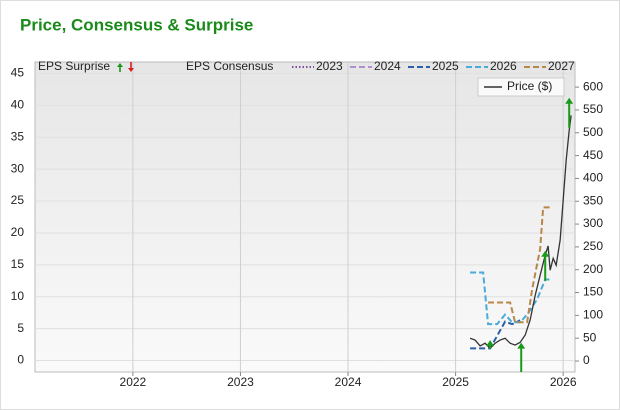  What do you see at coordinates (593, 200) in the screenshot?
I see `y2-tick-label: 350` at bounding box center [593, 200].